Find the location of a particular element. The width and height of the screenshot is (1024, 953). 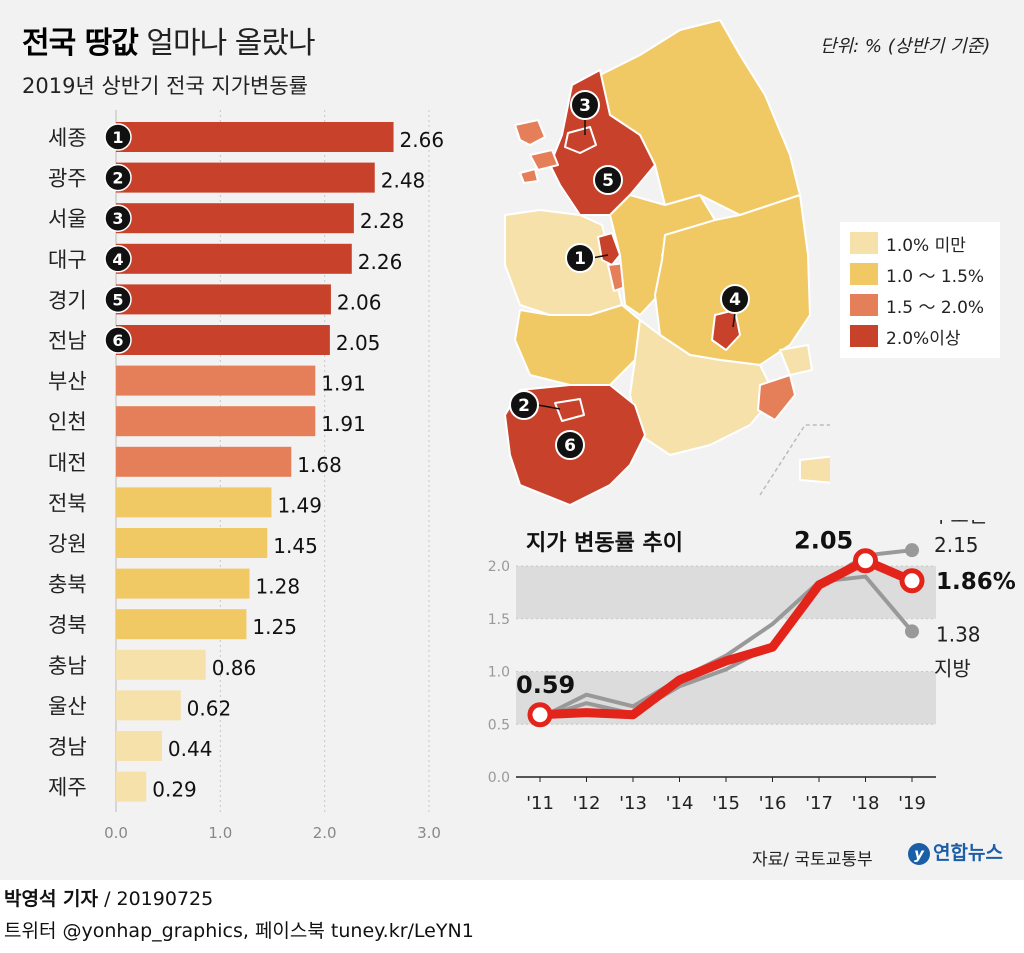

legend-item: 2.0%이상 is located at coordinates (905, 336).